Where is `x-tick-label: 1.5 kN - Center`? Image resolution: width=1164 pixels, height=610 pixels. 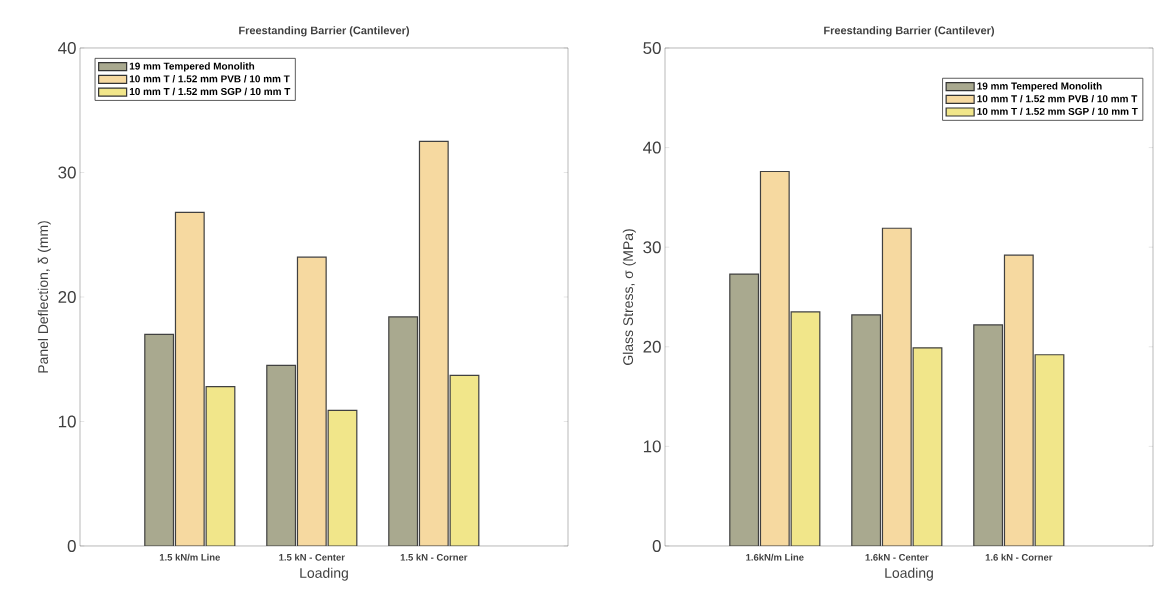 x-tick-label: 1.5 kN - Center is located at coordinates (312, 557).